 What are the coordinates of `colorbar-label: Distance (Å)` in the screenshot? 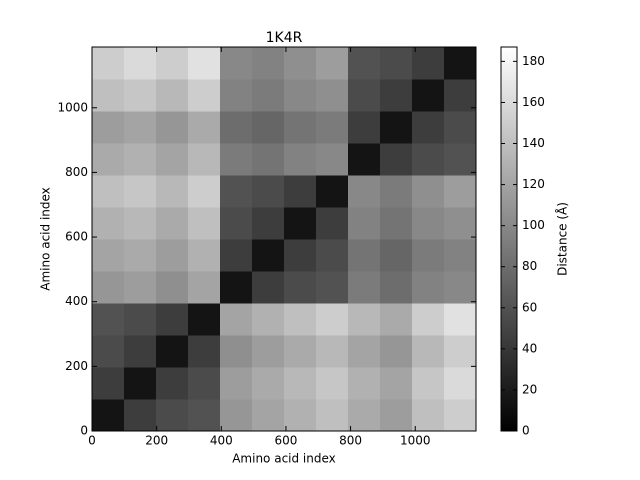 It's located at (562, 239).